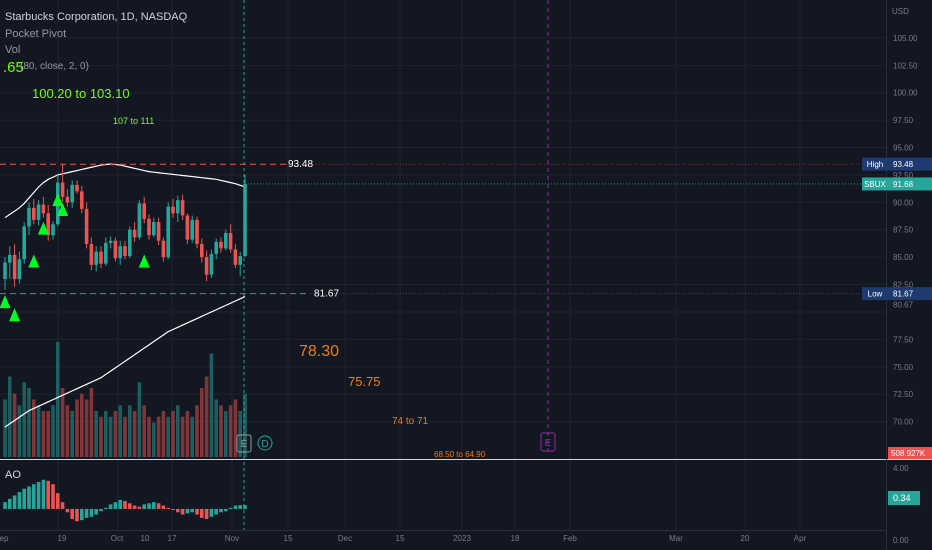  Describe the element at coordinates (96, 17) in the screenshot. I see `symbol-title: Starbucks Corporation, 1D, NASDAQ` at that location.